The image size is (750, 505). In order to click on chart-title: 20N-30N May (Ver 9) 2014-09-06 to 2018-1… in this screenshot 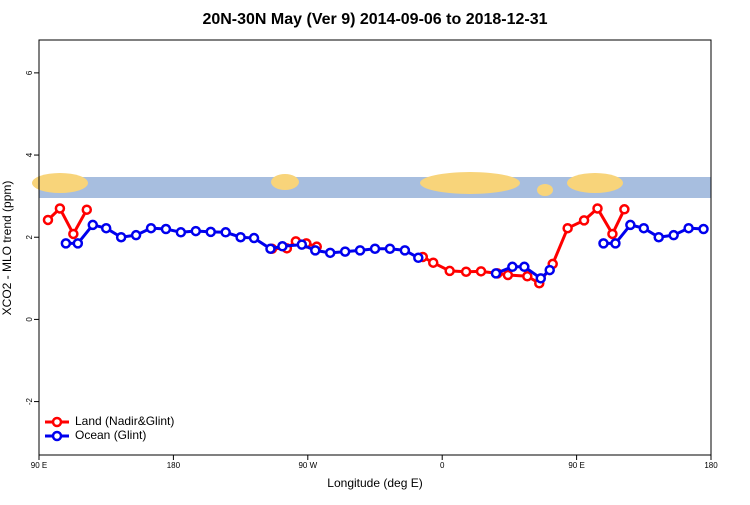, I will do `click(374, 19)`.